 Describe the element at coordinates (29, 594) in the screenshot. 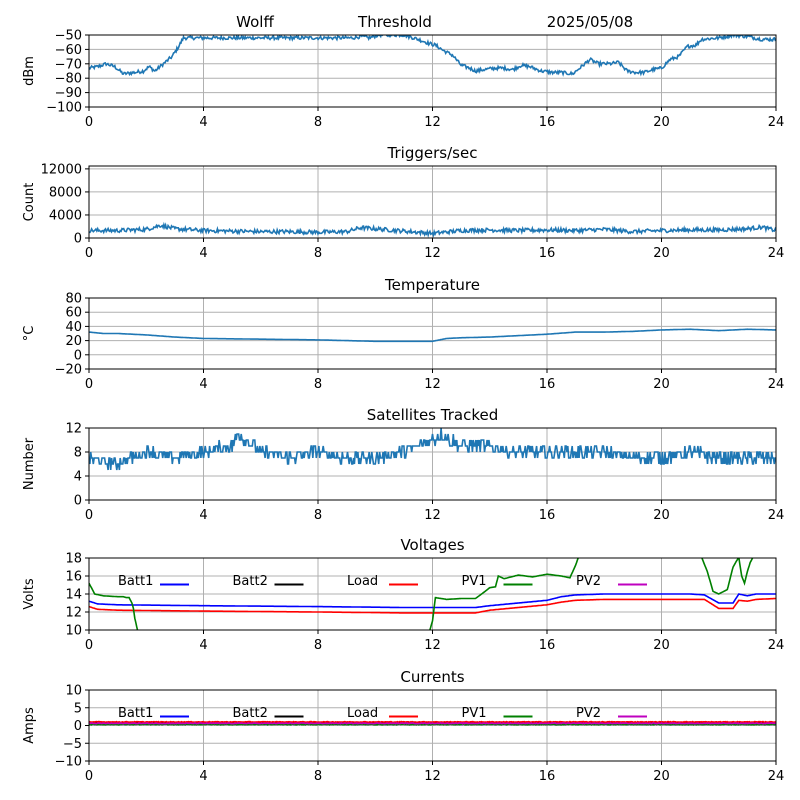

I see `y-axis-label: Volts` at that location.